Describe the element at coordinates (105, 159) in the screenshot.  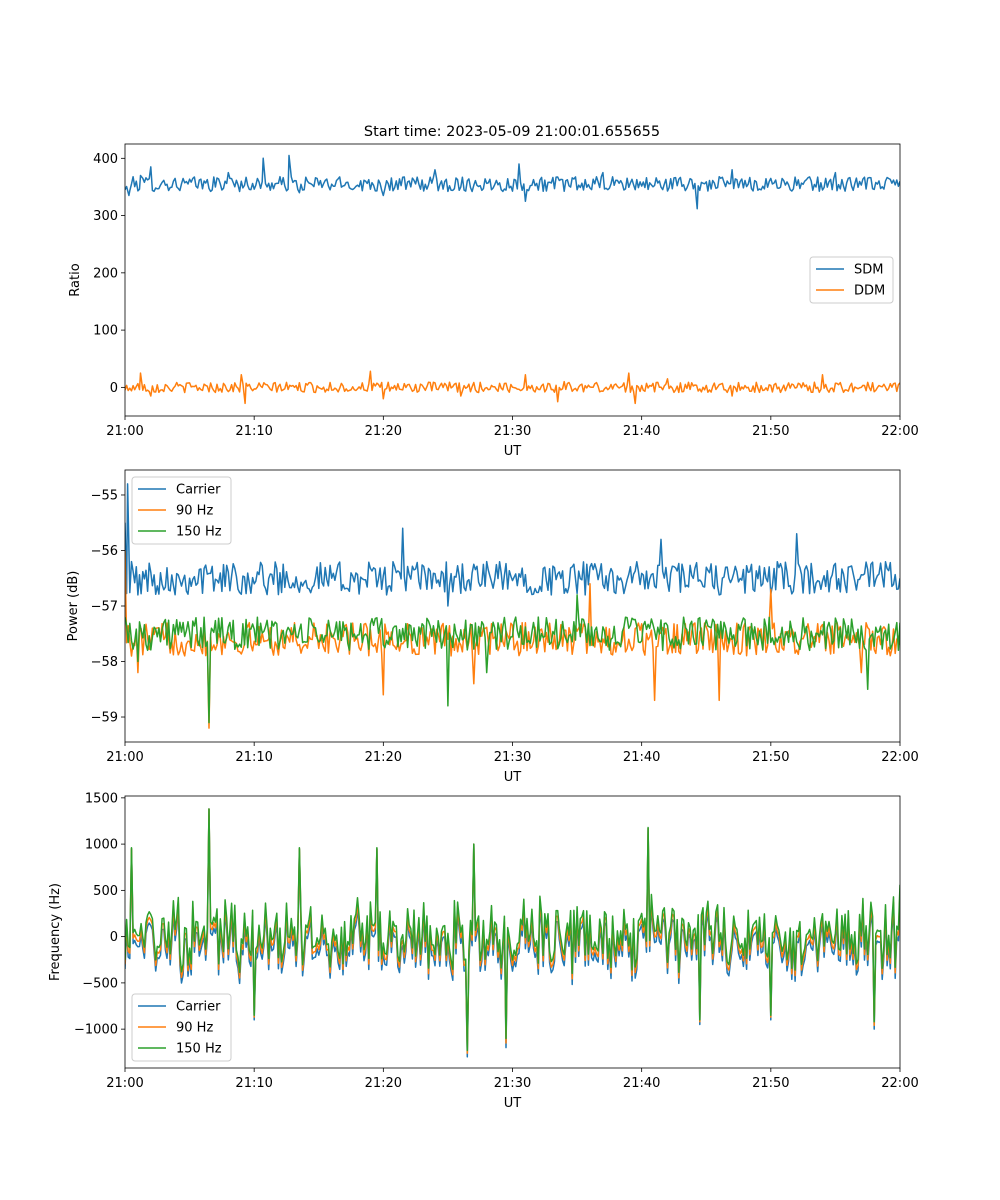
I see `y-tick-label: 400` at that location.